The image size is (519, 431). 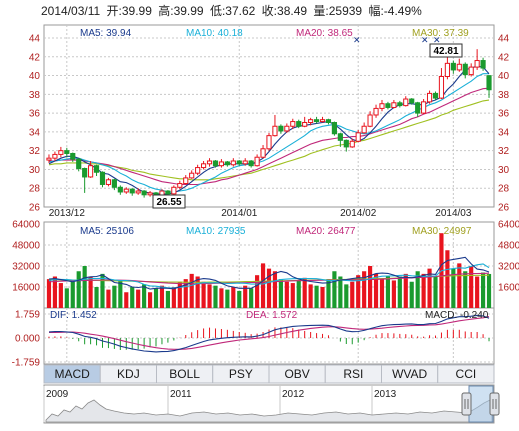 What do you see at coordinates (185, 374) in the screenshot?
I see `tab-boll: BOLL` at bounding box center [185, 374].